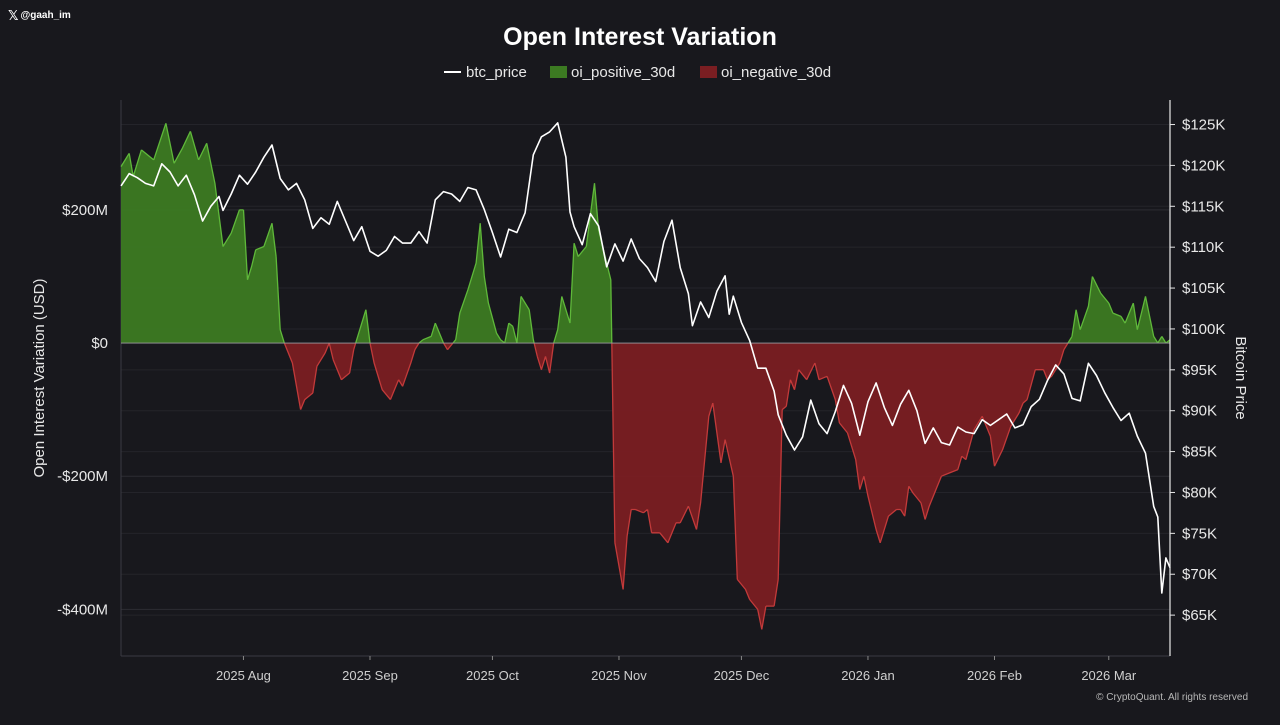 This screenshot has height=725, width=1280. Describe the element at coordinates (640, 37) in the screenshot. I see `chart-title: Open Interest Variation` at that location.